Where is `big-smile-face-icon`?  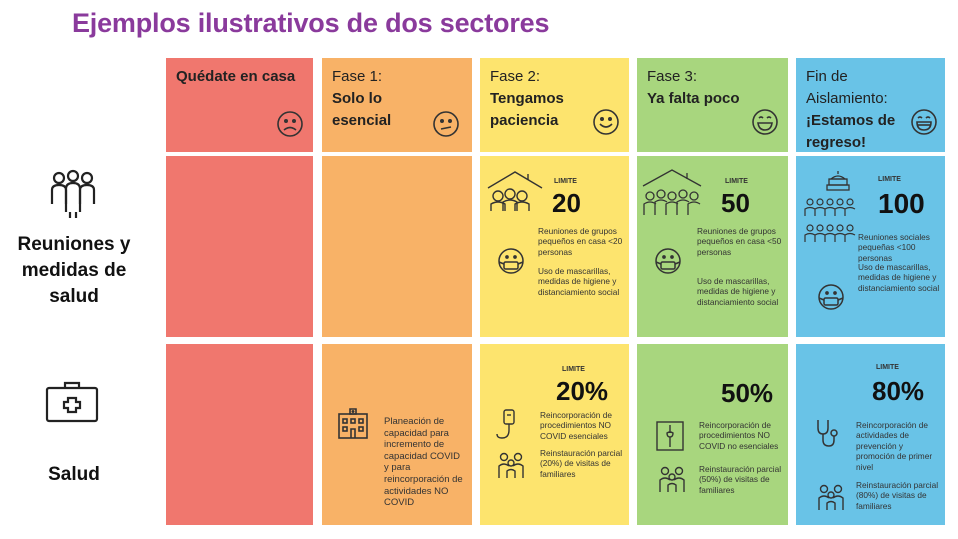 big-smile-face-icon is located at coordinates (924, 122).